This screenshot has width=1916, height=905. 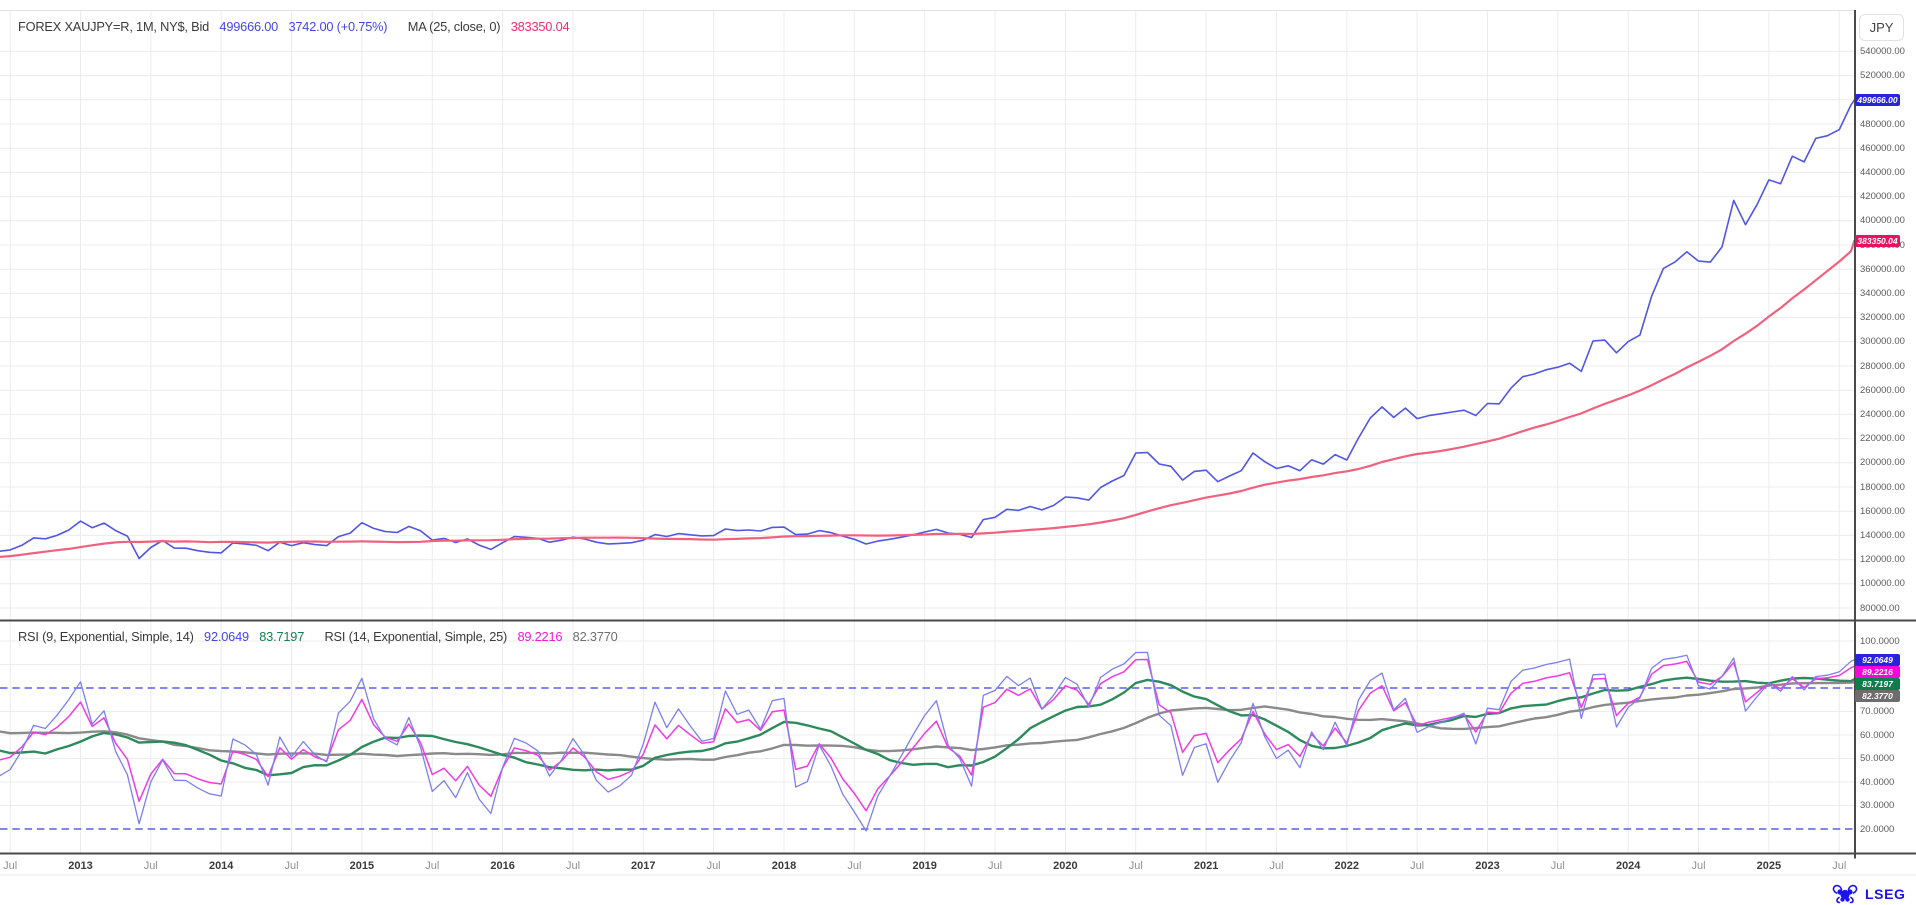 I want to click on time-tick-label: 2025, so click(x=1769, y=866).